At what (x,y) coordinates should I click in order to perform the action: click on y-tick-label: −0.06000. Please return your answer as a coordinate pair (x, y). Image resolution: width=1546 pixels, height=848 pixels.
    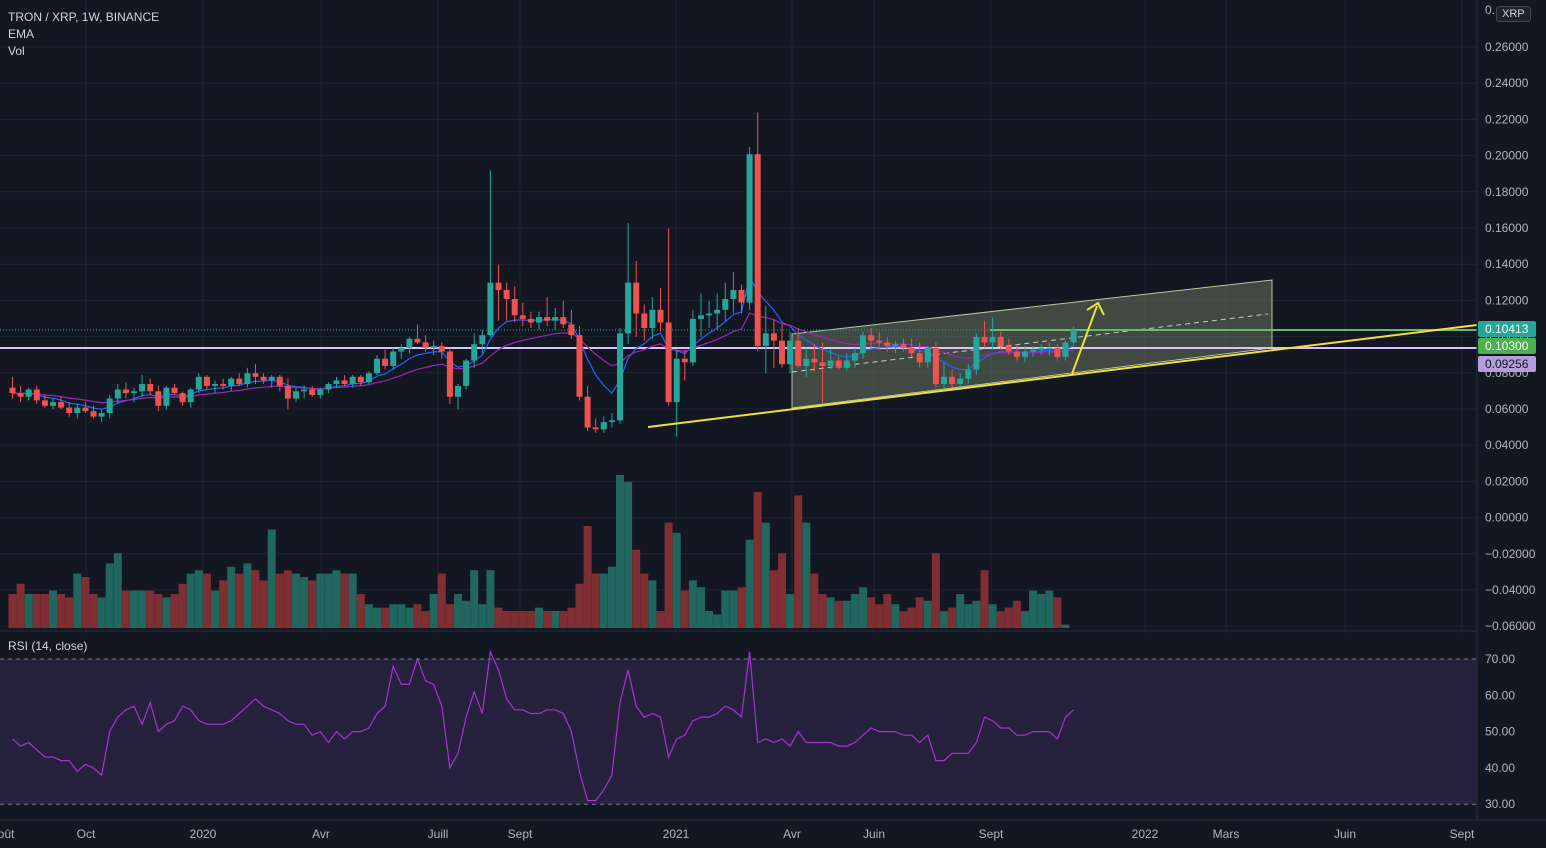
    Looking at the image, I should click on (1510, 626).